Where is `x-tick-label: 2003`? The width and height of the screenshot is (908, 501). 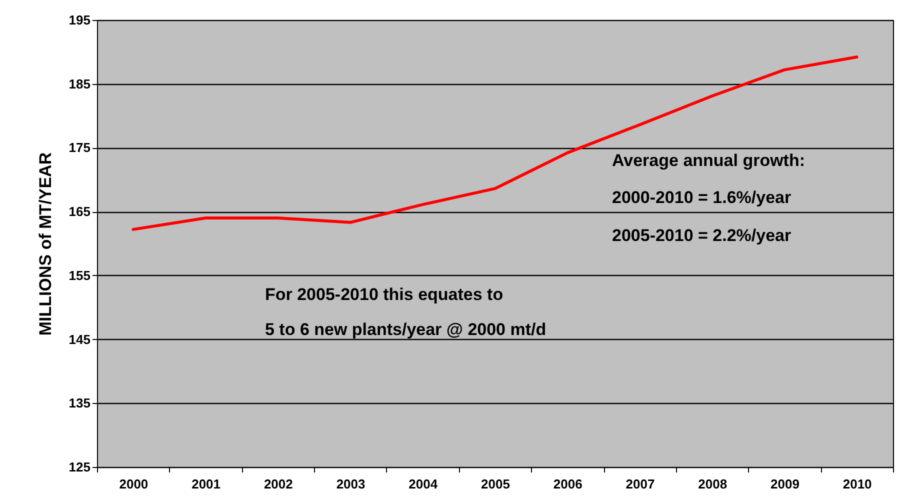
x-tick-label: 2003 is located at coordinates (351, 484).